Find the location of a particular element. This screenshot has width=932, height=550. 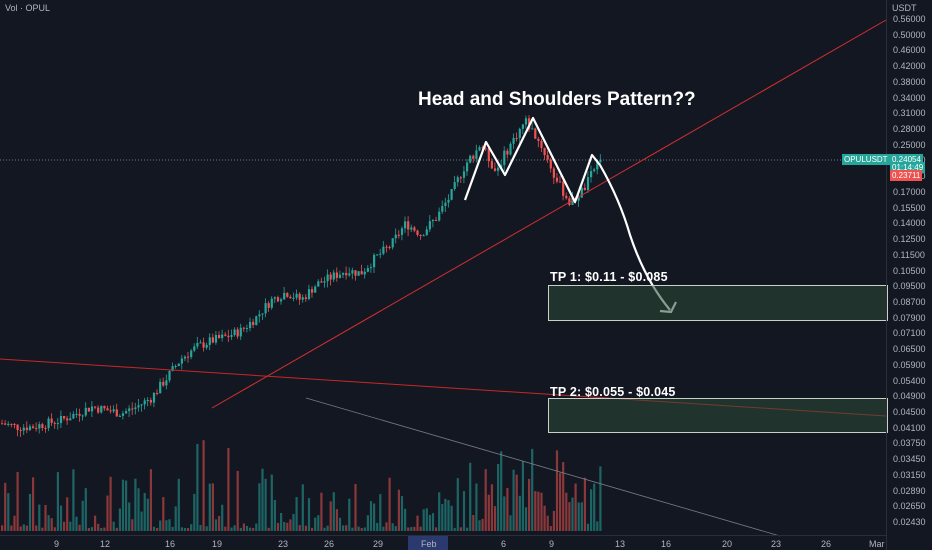

time-tick-label: 26 is located at coordinates (329, 544).